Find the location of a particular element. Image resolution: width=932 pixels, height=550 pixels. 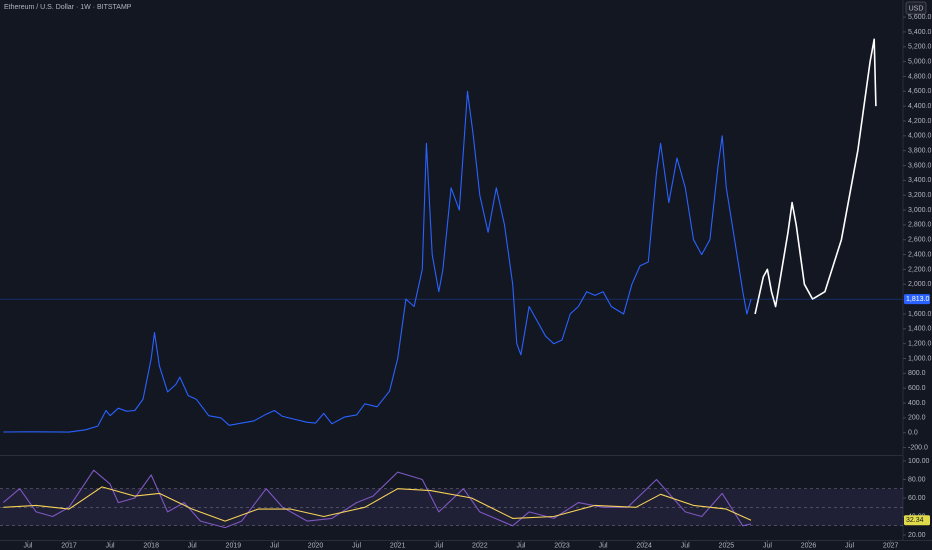

last-value-label: 1,813.0 is located at coordinates (917, 299).